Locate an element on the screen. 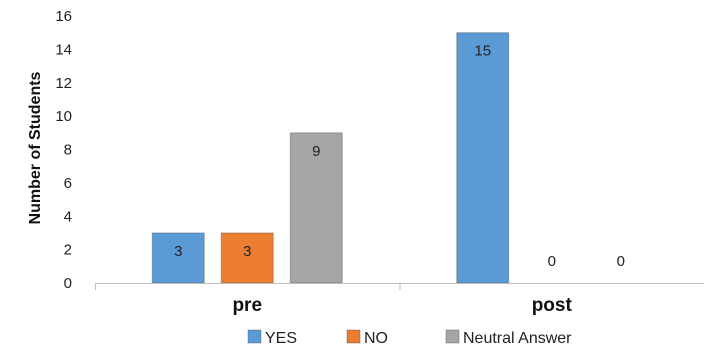 The width and height of the screenshot is (706, 349). category-labels: pre post is located at coordinates (402, 305).